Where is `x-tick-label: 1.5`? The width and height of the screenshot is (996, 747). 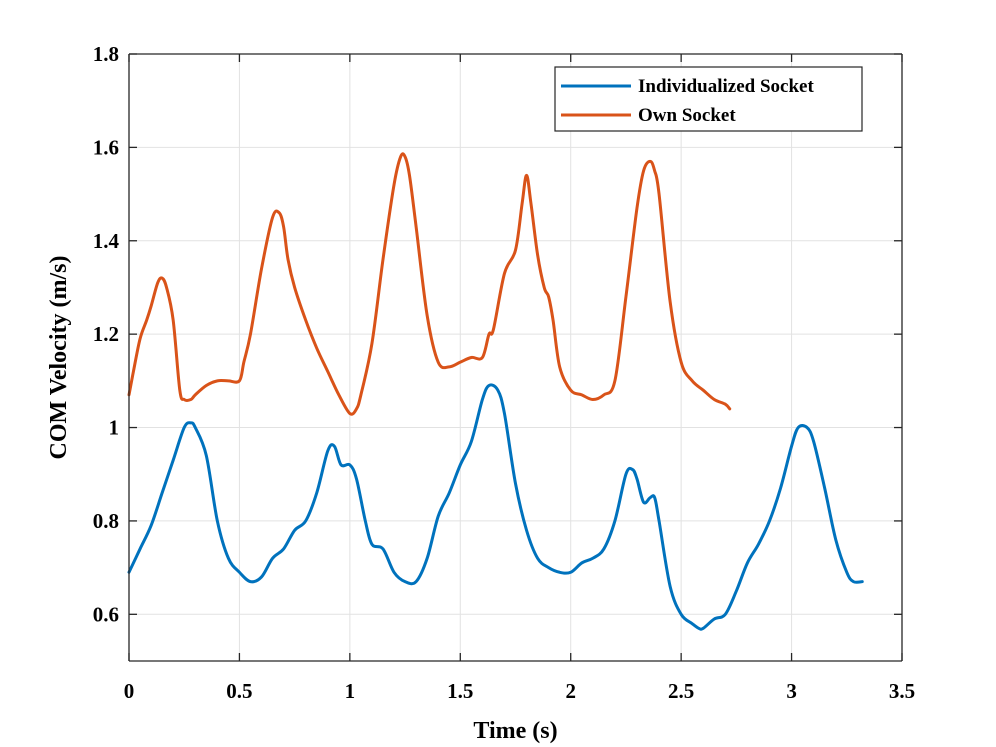 x-tick-label: 1.5 is located at coordinates (460, 691).